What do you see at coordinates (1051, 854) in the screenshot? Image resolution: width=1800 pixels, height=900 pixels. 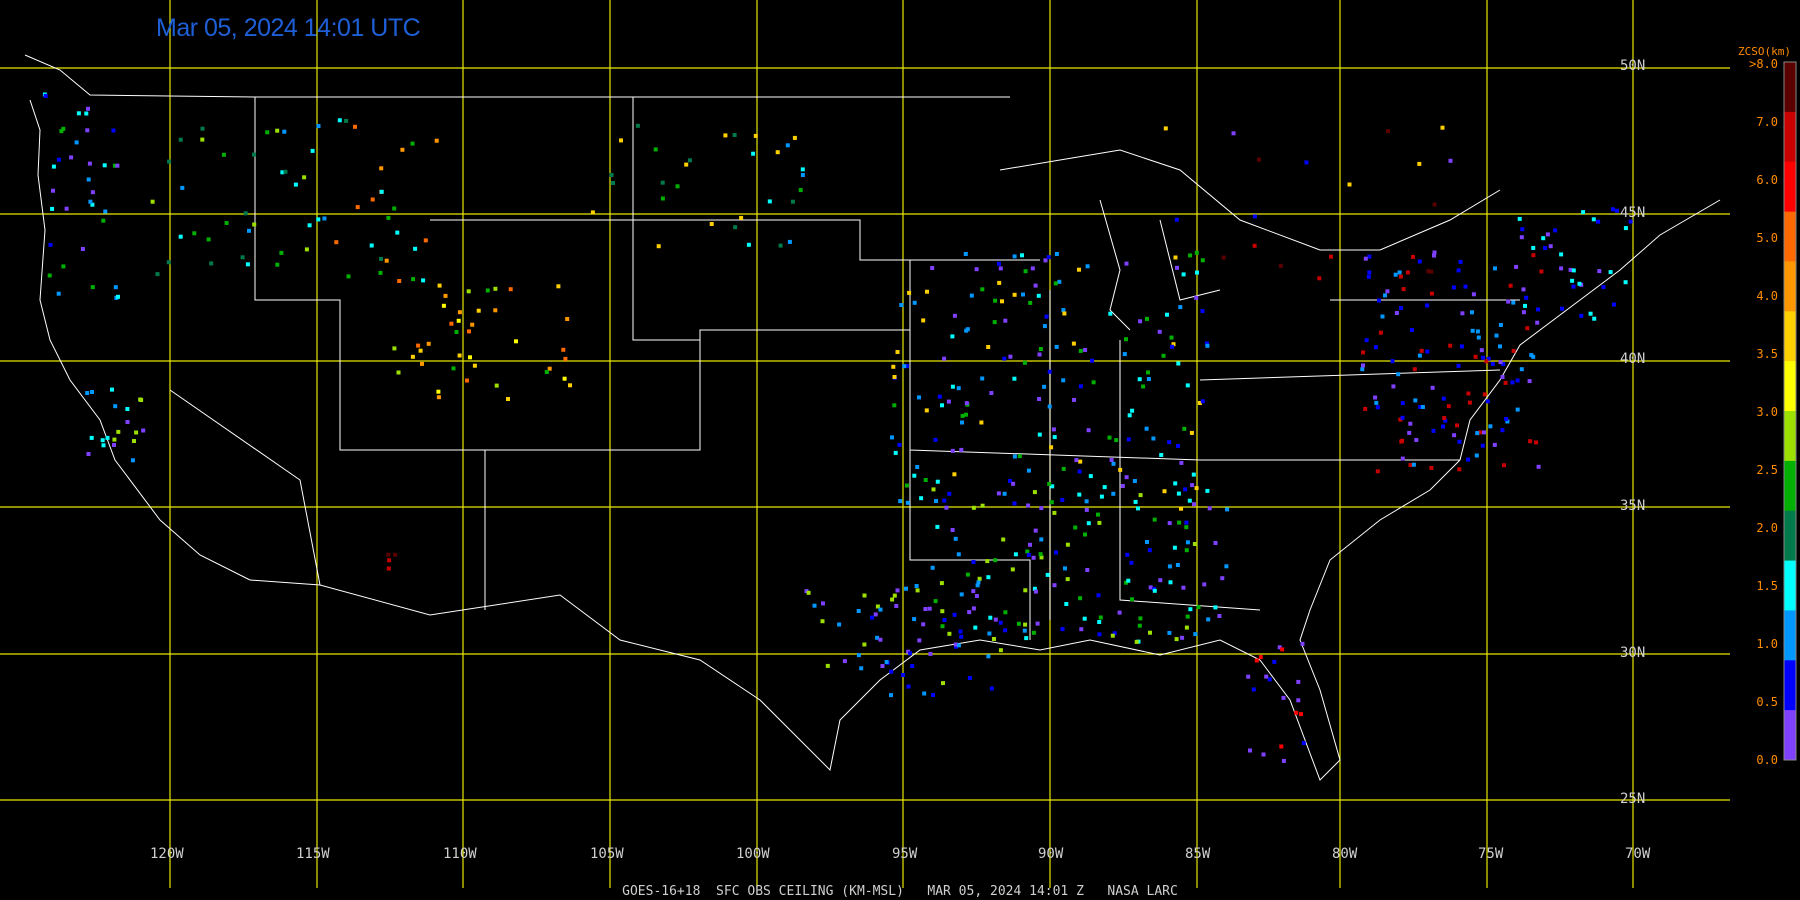 I see `lon-label: 90W` at bounding box center [1051, 854].